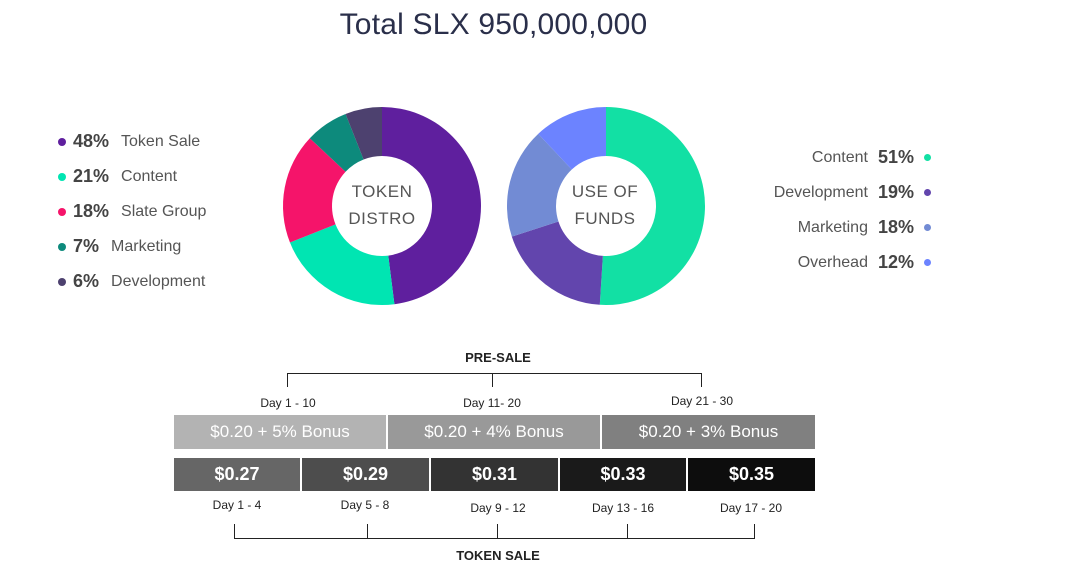  Describe the element at coordinates (91, 176) in the screenshot. I see `legend-pct: 21%` at that location.